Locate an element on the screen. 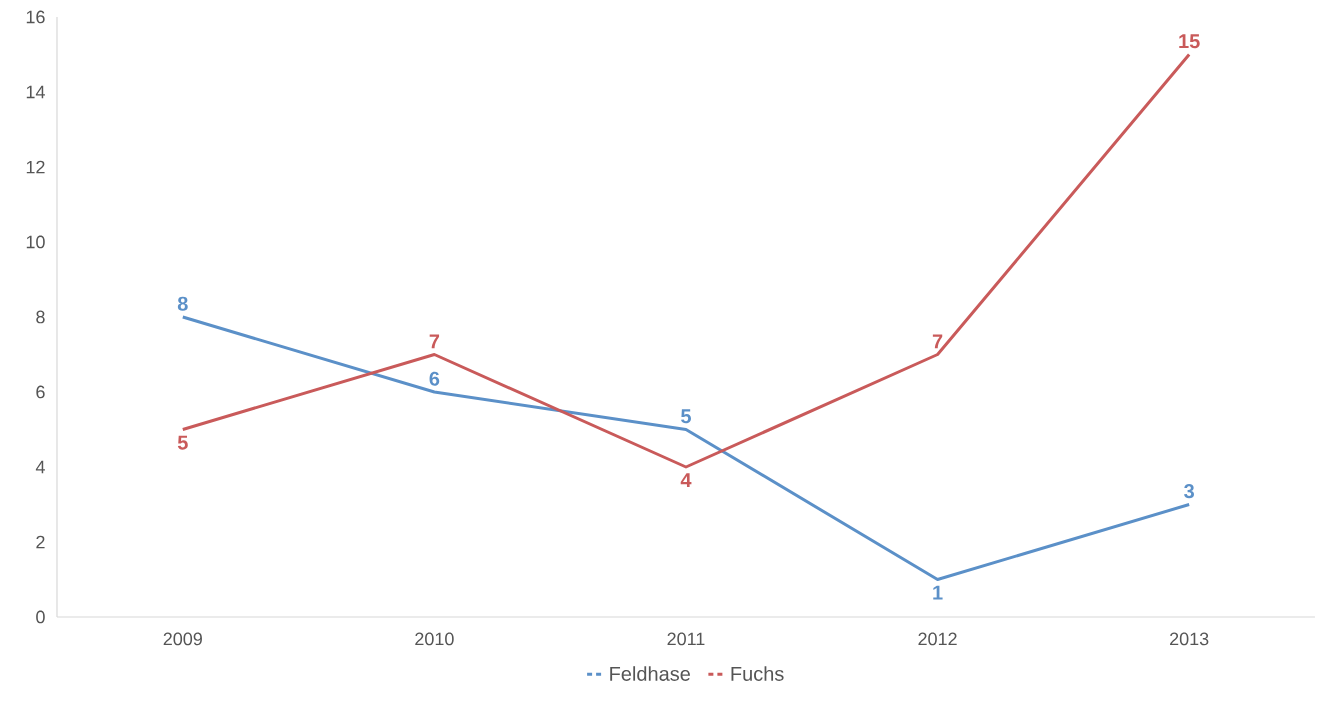 The width and height of the screenshot is (1317, 704). legend-label: Fuchs is located at coordinates (757, 673).